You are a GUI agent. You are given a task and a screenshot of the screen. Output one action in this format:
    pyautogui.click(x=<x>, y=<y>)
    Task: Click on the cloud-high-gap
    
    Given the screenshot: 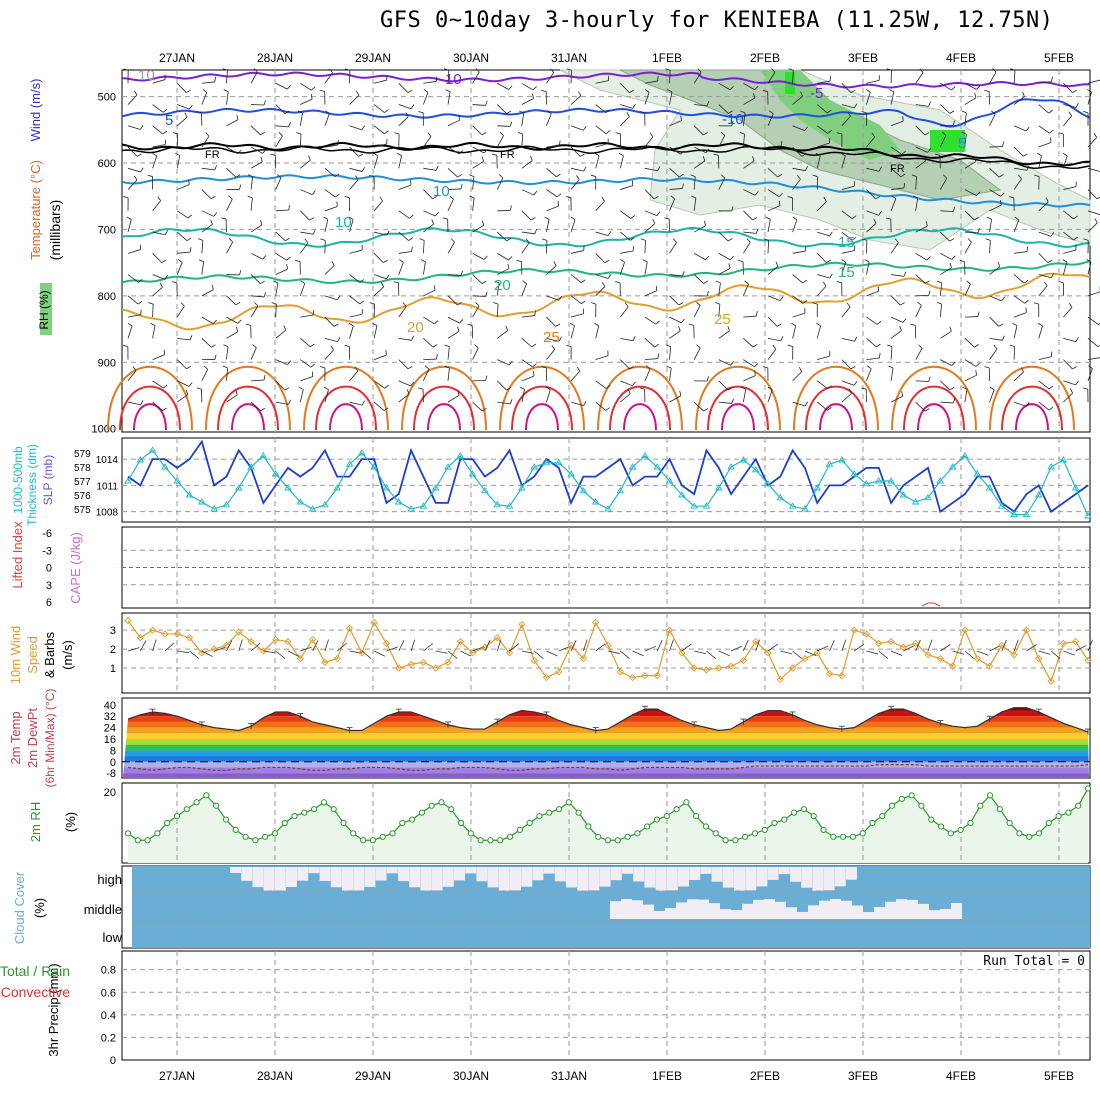 What is the action you would take?
    pyautogui.click(x=683, y=877)
    